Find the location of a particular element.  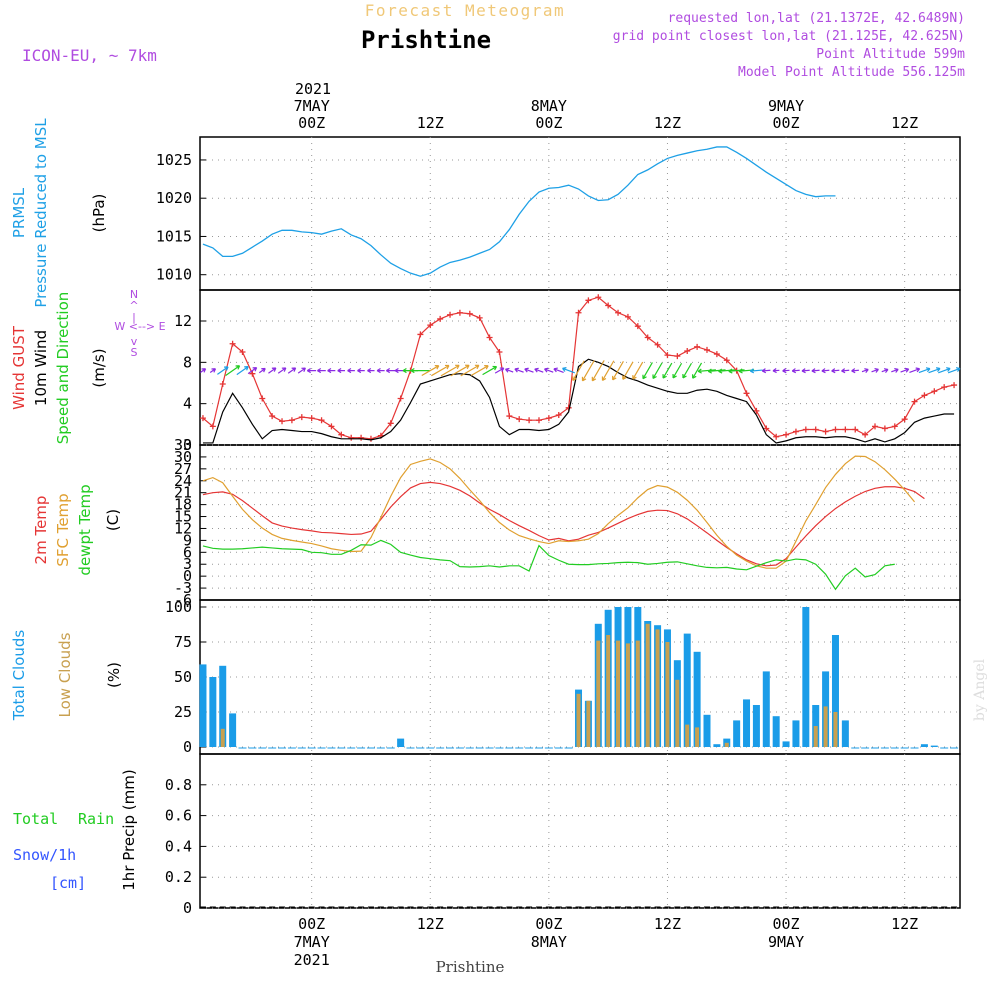

subtitle: Forecast Meteogram is located at coordinates (465, 10).